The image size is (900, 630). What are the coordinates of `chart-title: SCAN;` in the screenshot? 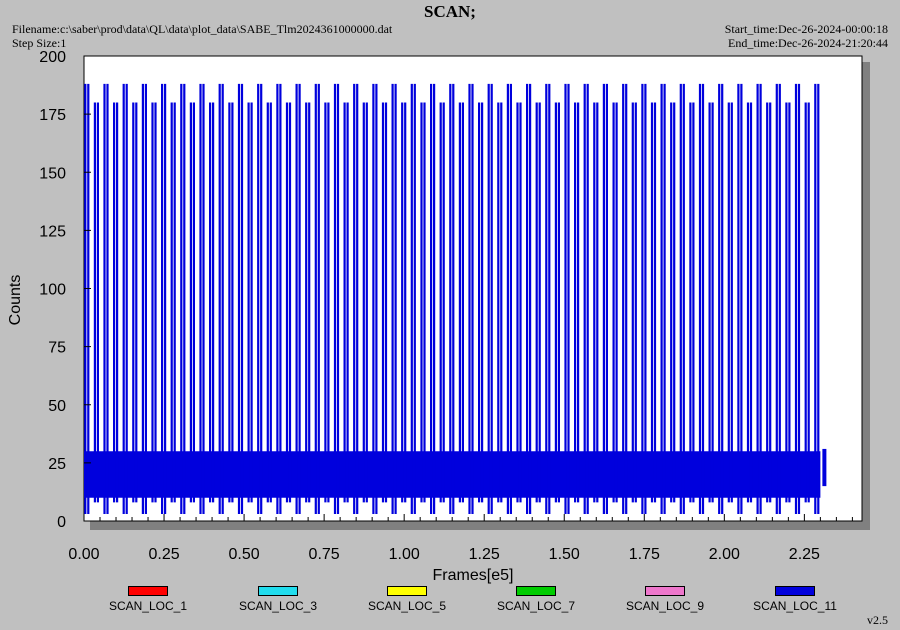 It's located at (450, 11).